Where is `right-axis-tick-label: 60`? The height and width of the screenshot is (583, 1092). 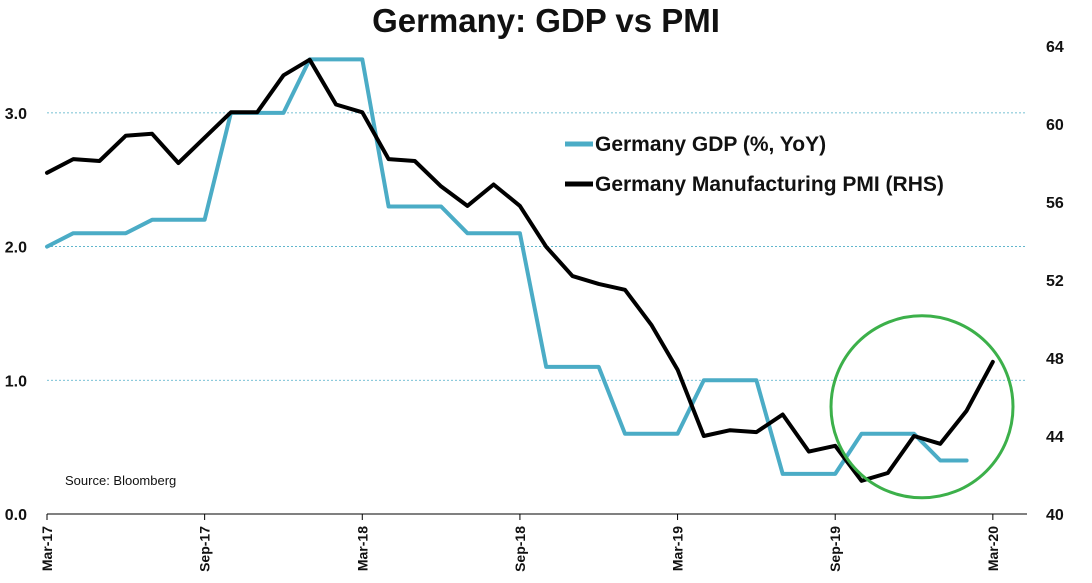
right-axis-tick-label: 60 is located at coordinates (1055, 125).